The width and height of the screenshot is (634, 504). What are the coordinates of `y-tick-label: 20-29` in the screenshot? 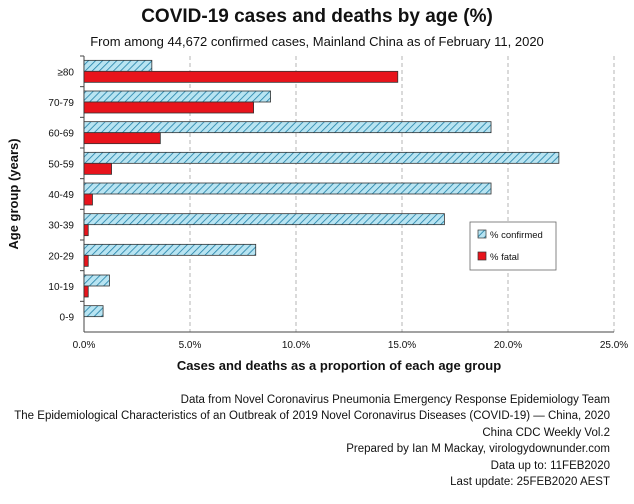 It's located at (61, 256).